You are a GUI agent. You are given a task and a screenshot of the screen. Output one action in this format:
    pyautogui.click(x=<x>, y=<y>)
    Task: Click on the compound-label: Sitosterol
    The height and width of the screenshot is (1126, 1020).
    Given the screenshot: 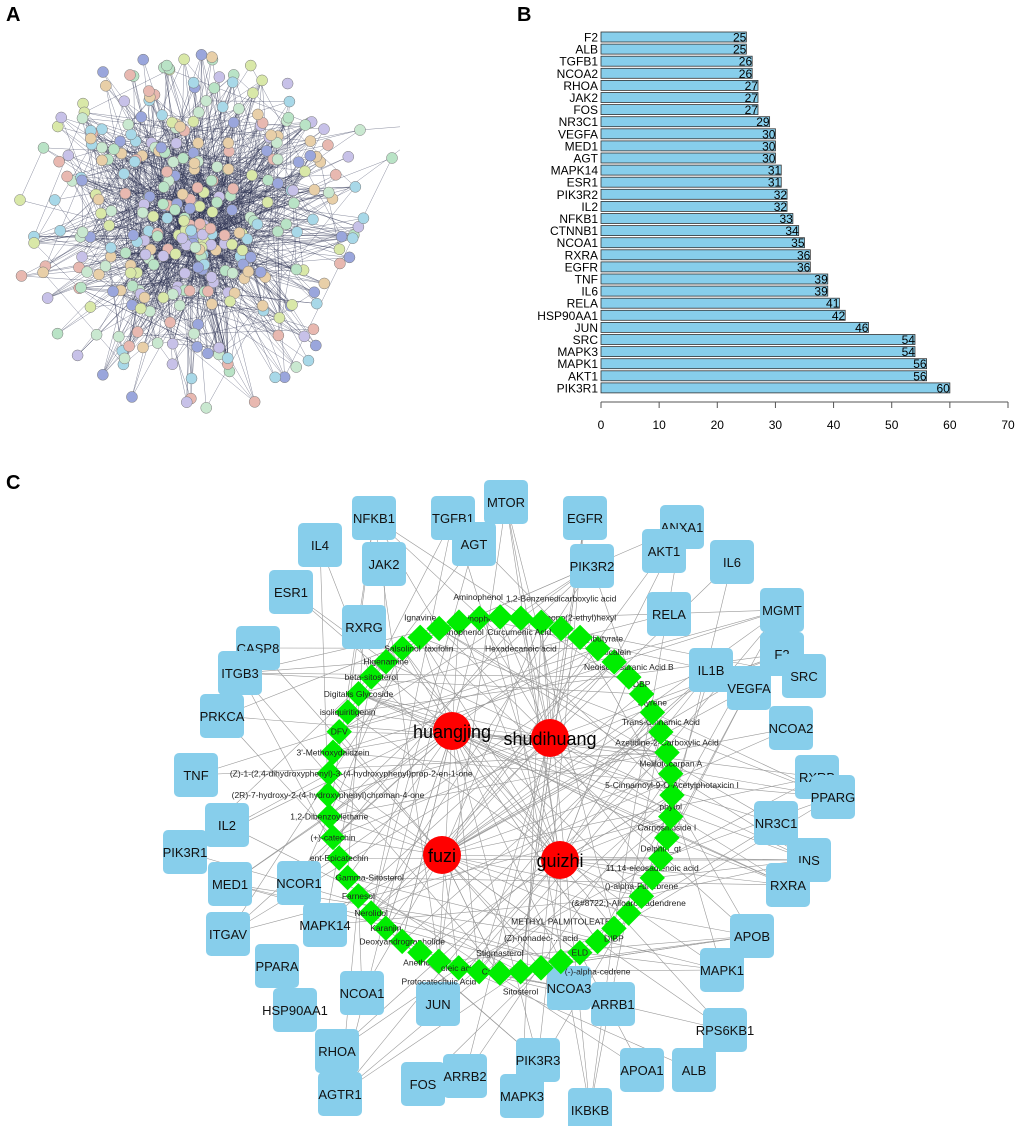 What is the action you would take?
    pyautogui.click(x=521, y=992)
    